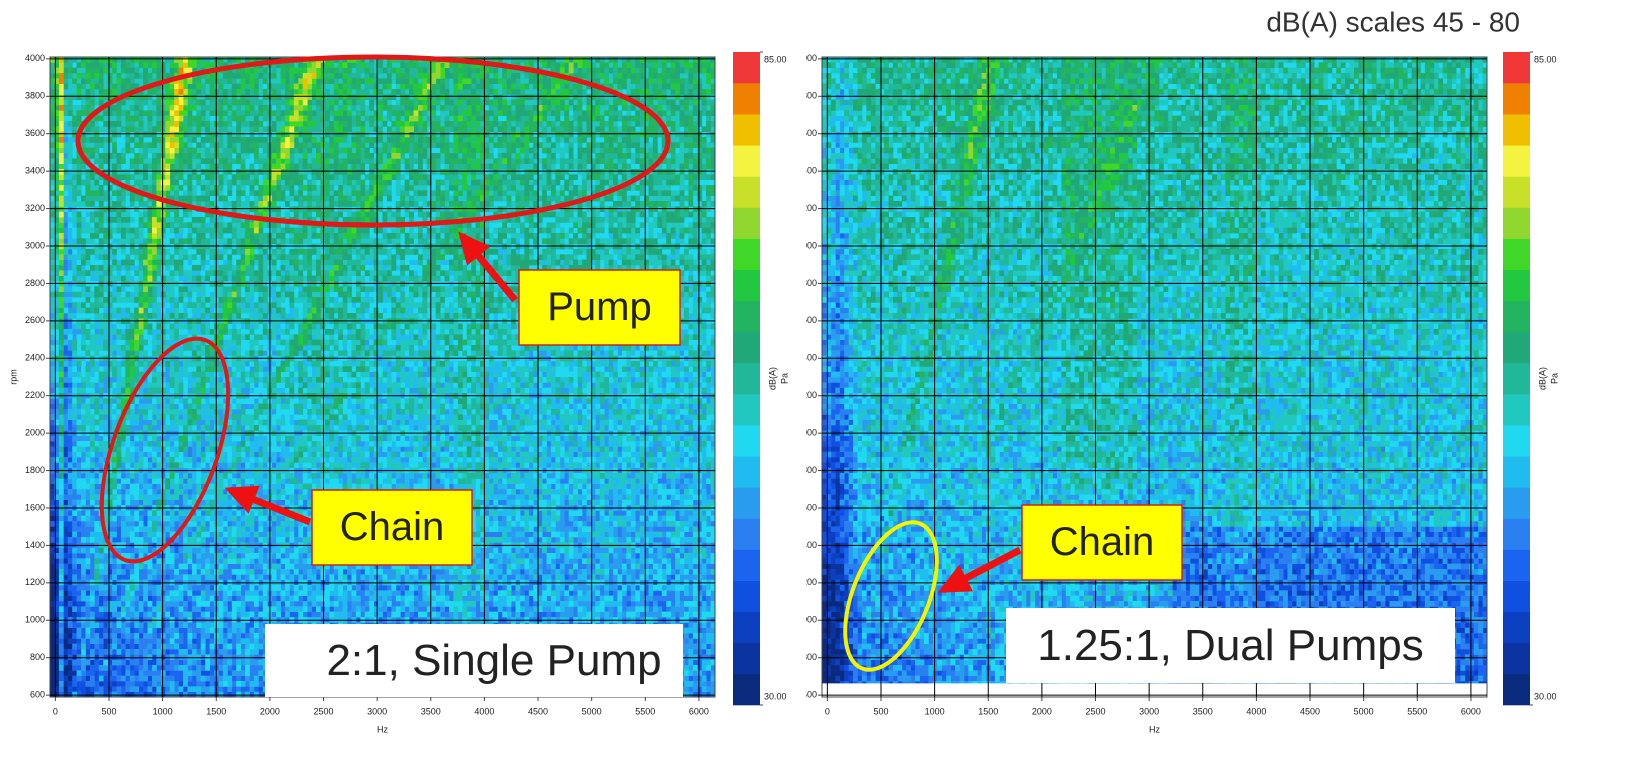 The image size is (1625, 761). Describe the element at coordinates (163, 711) in the screenshot. I see `x-tick-label: 1000` at that location.